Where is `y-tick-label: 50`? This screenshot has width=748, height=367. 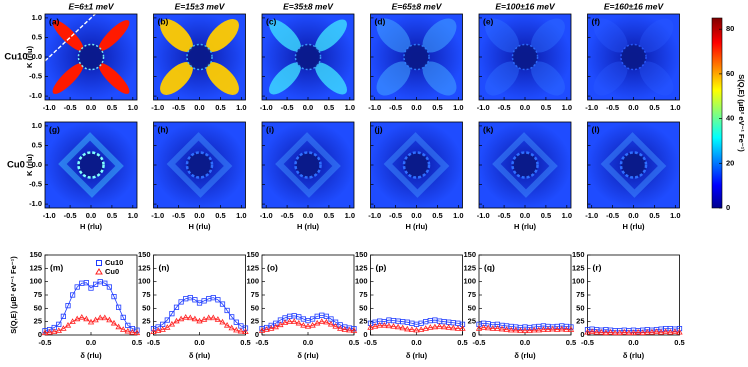 y-tick-label: 50 is located at coordinates (38, 307).